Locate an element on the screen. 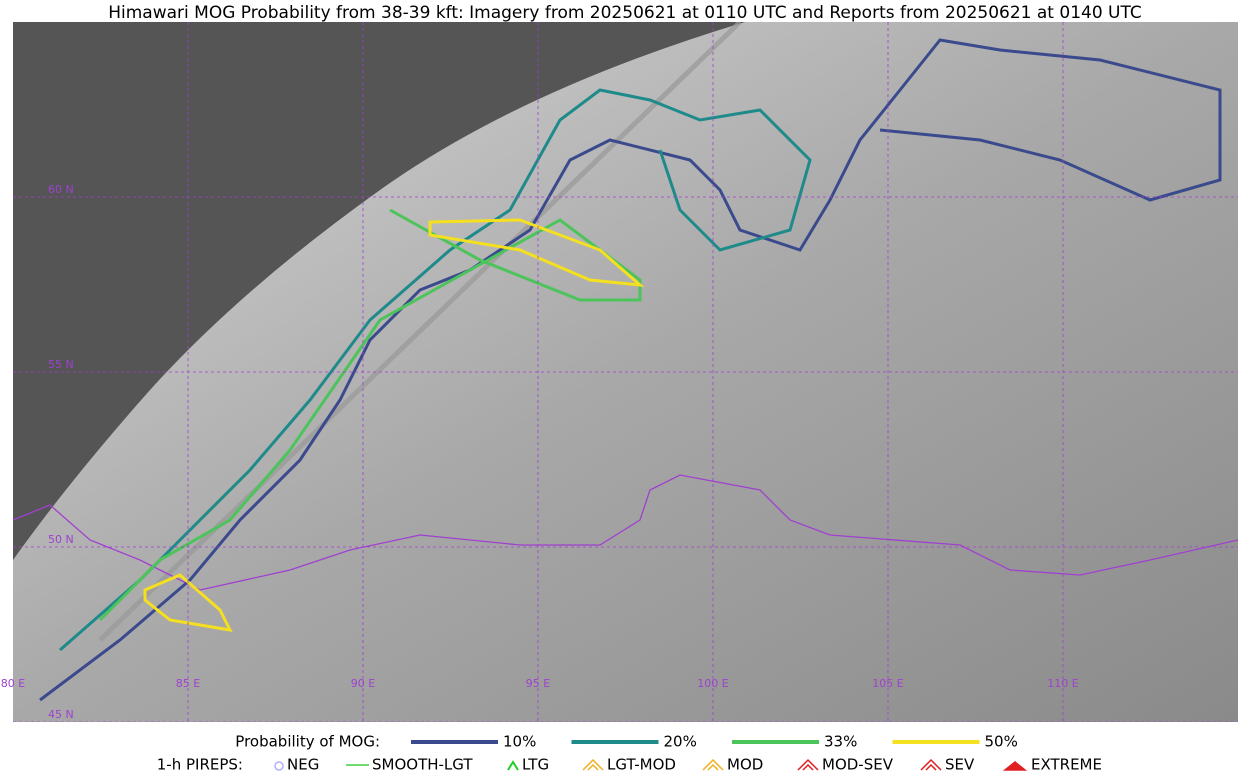  lon-label: 110 E is located at coordinates (1062, 683).